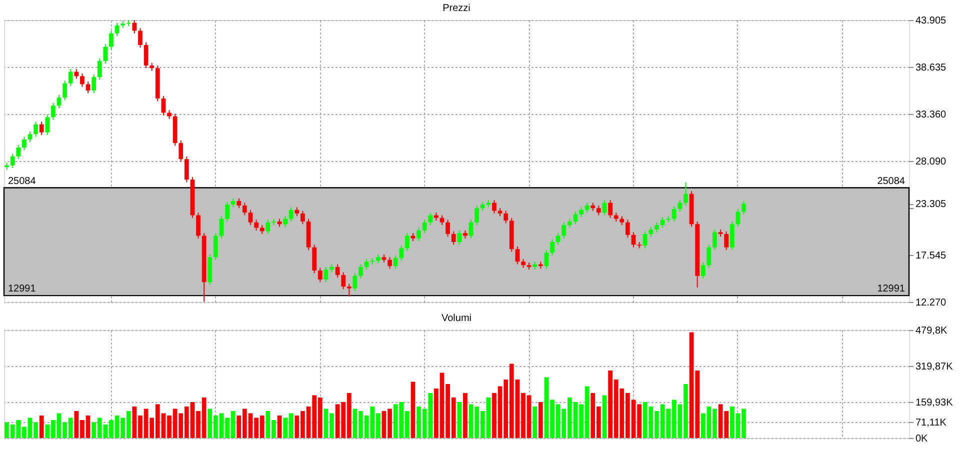 The image size is (963, 462). I want to click on y-tick-label: 319,87K, so click(935, 367).